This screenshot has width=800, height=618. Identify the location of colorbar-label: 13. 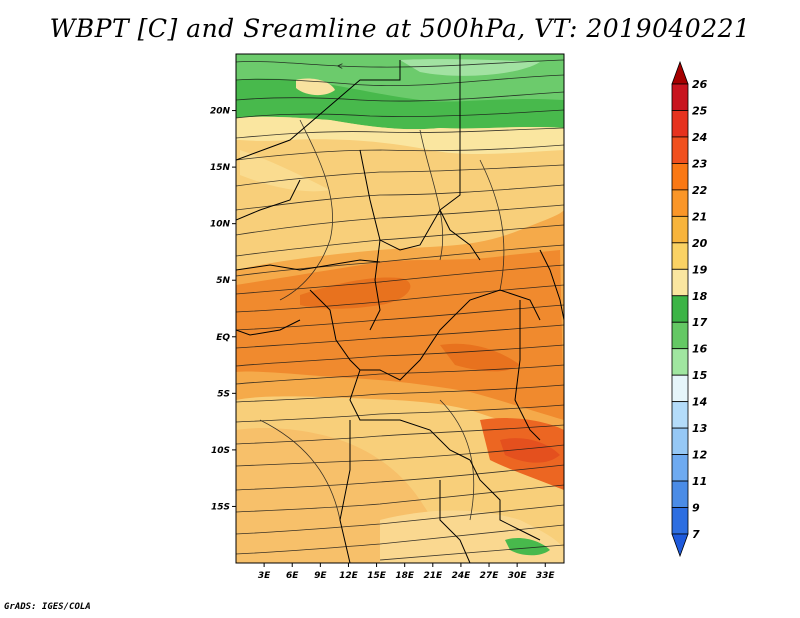
(700, 428).